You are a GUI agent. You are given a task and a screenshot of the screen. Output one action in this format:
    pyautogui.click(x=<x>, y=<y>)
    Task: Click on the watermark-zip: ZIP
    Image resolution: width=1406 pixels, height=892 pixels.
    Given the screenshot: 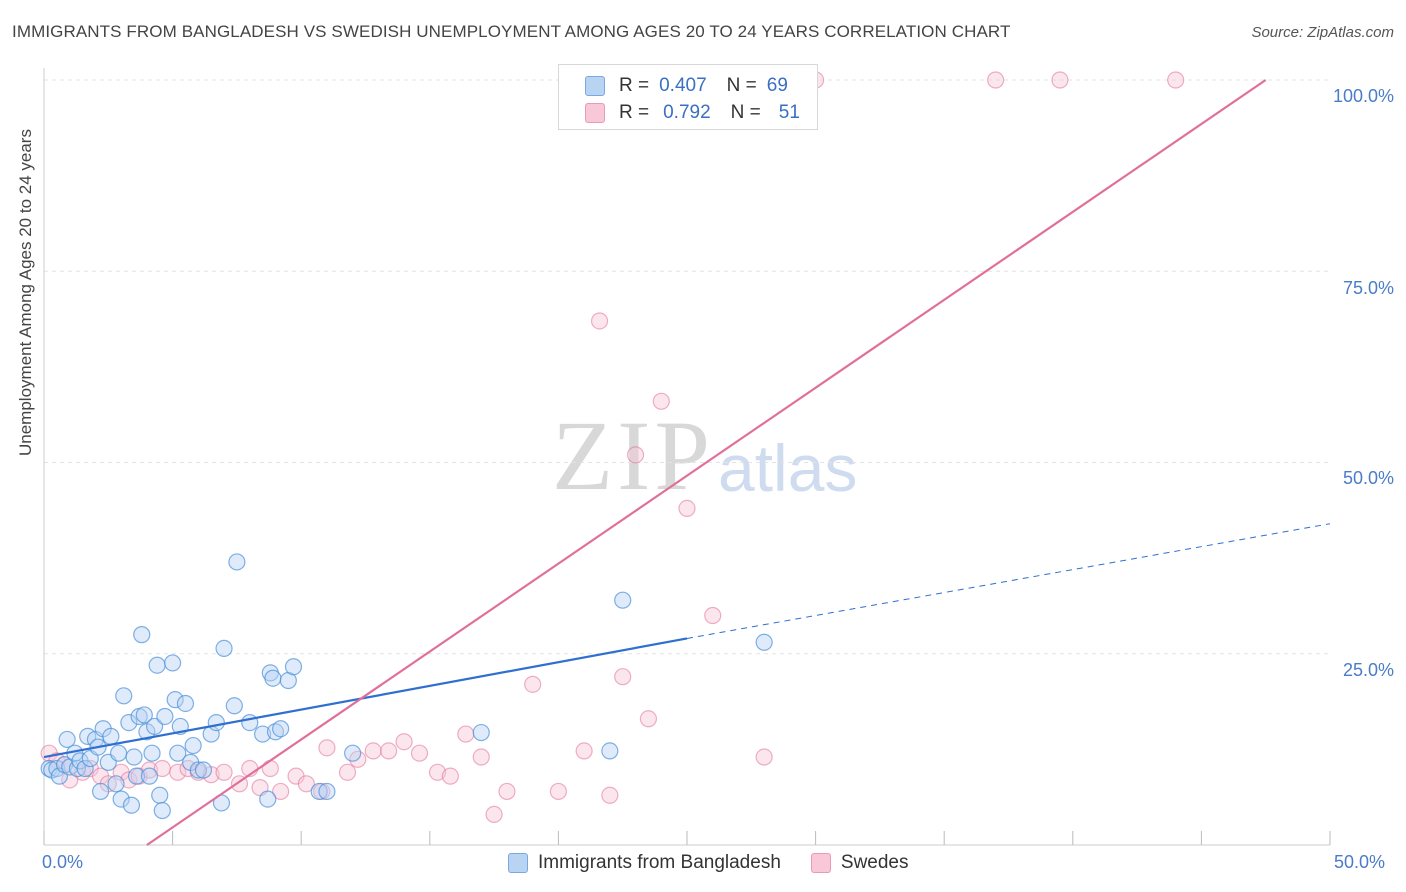 What is the action you would take?
    pyautogui.click(x=633, y=455)
    